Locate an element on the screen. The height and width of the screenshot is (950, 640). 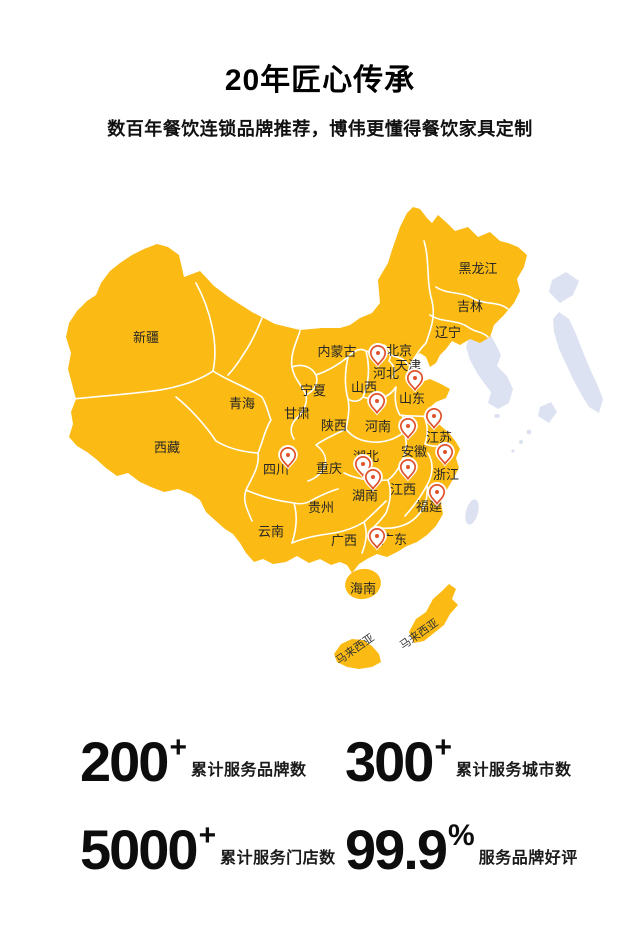
stat-value: 200 is located at coordinates (124, 761).